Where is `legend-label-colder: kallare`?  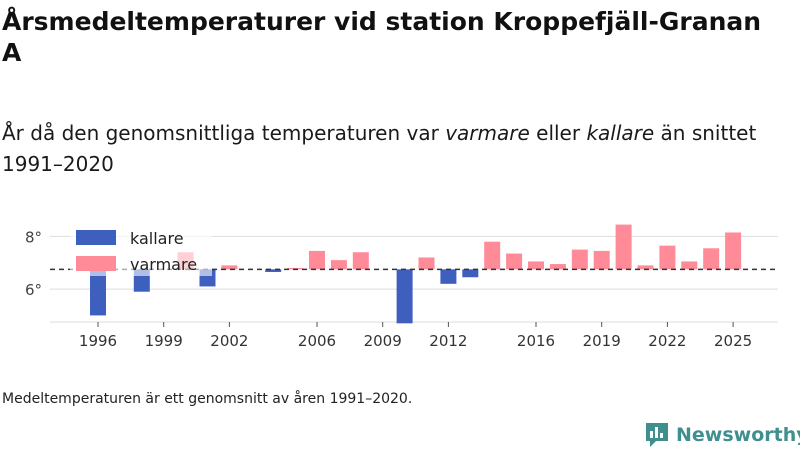
legend-label-colder: kallare is located at coordinates (157, 238).